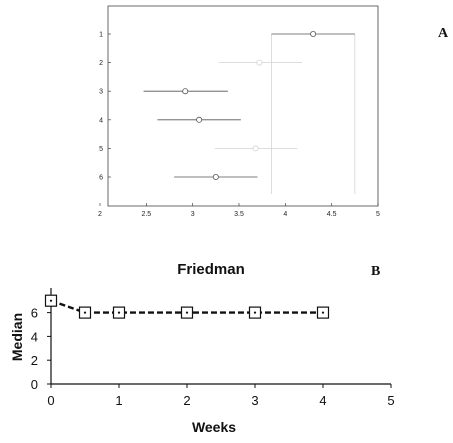  Describe the element at coordinates (254, 400) in the screenshot. I see `panel-b-x-tick-label: 3` at that location.